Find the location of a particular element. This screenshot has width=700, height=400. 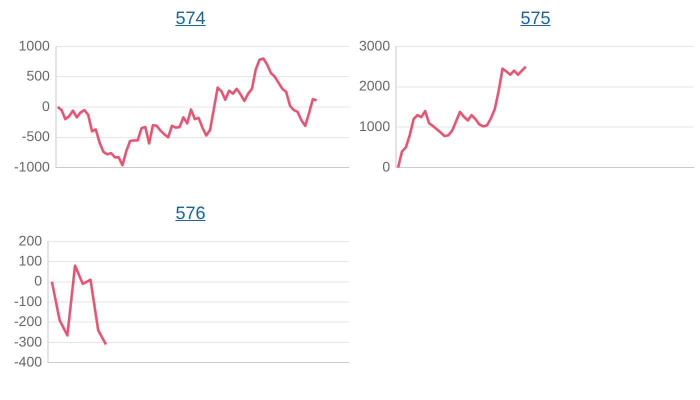

y-tick-label: -300 is located at coordinates (28, 341).